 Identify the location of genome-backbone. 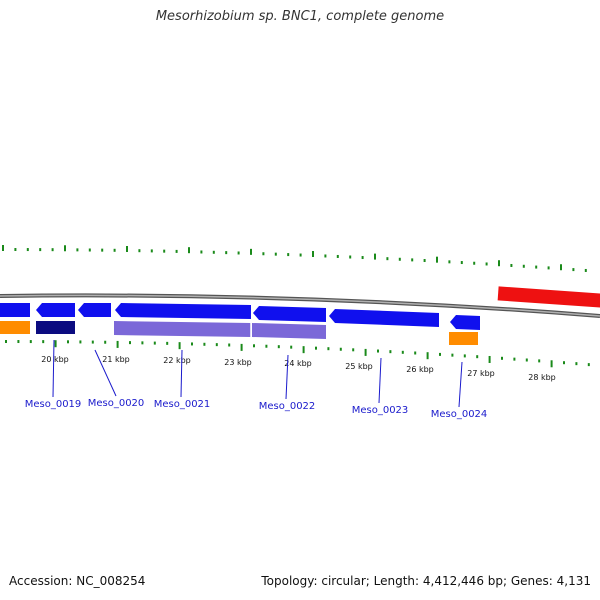
(300, 305).